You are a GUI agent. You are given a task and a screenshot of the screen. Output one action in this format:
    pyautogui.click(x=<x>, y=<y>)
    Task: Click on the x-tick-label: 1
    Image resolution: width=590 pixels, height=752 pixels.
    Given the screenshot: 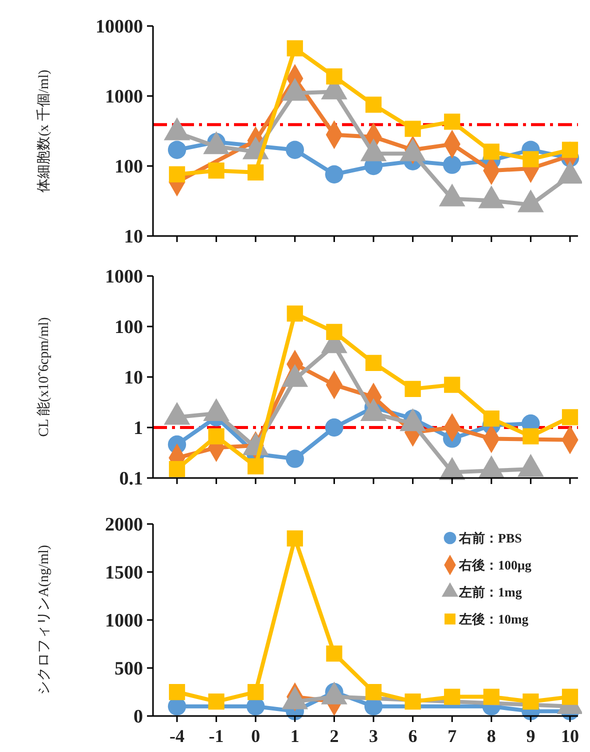 What is the action you would take?
    pyautogui.click(x=295, y=736)
    